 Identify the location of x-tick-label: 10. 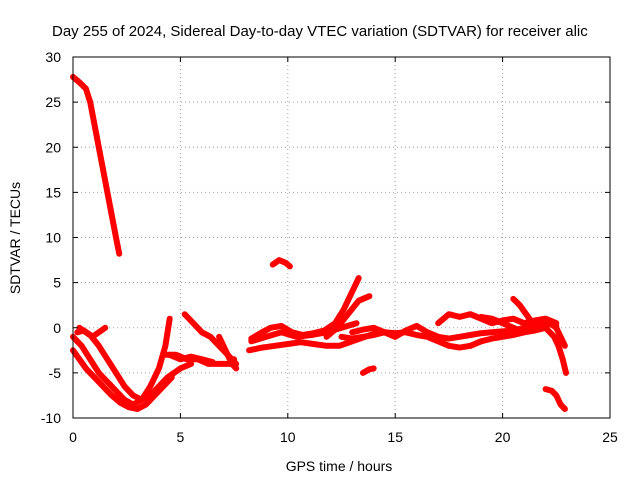
(288, 437).